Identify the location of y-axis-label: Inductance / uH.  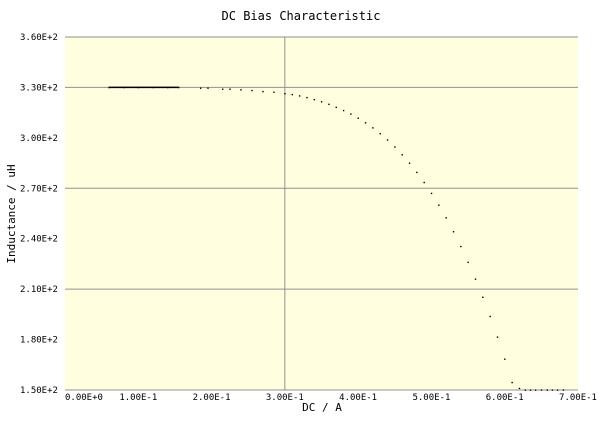
(11, 213).